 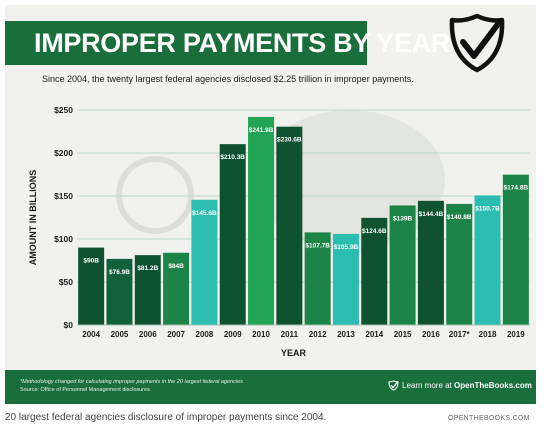 I want to click on y-tick-label: $0, so click(x=69, y=325).